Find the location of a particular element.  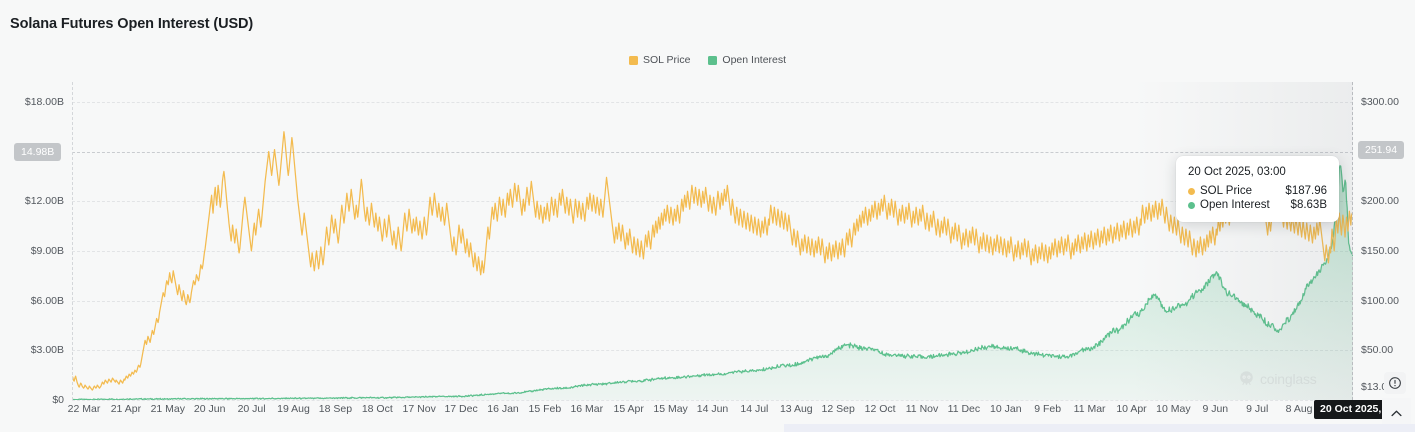

x-axis-label: 19 Aug is located at coordinates (293, 409).